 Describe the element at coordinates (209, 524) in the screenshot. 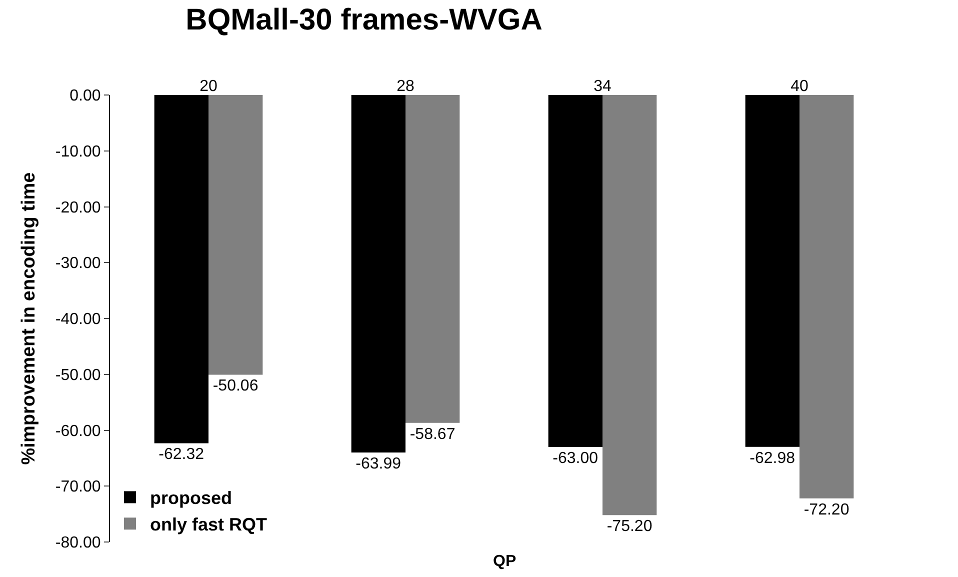

I see `legend-label: only fast RQT` at that location.